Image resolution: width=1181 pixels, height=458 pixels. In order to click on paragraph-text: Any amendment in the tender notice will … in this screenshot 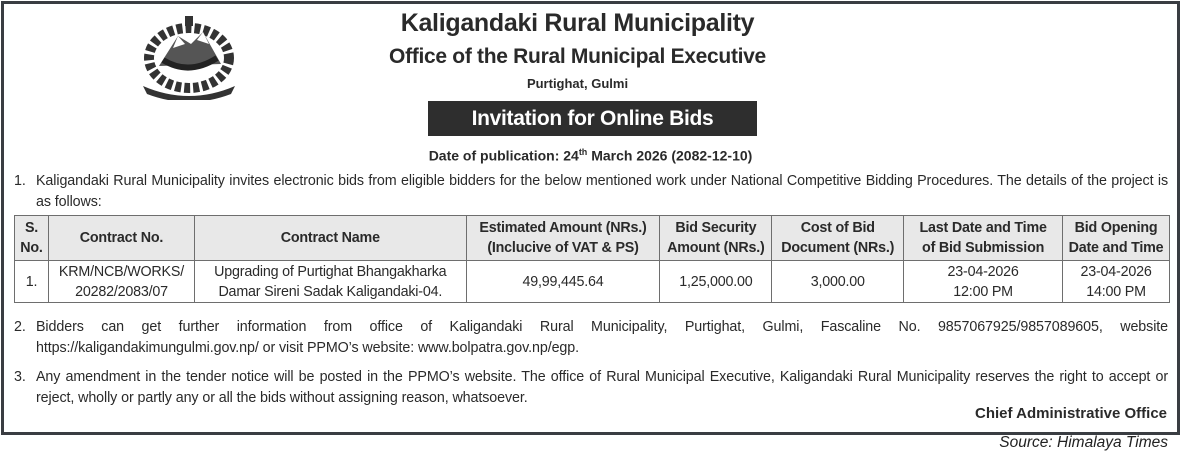, I will do `click(602, 387)`.